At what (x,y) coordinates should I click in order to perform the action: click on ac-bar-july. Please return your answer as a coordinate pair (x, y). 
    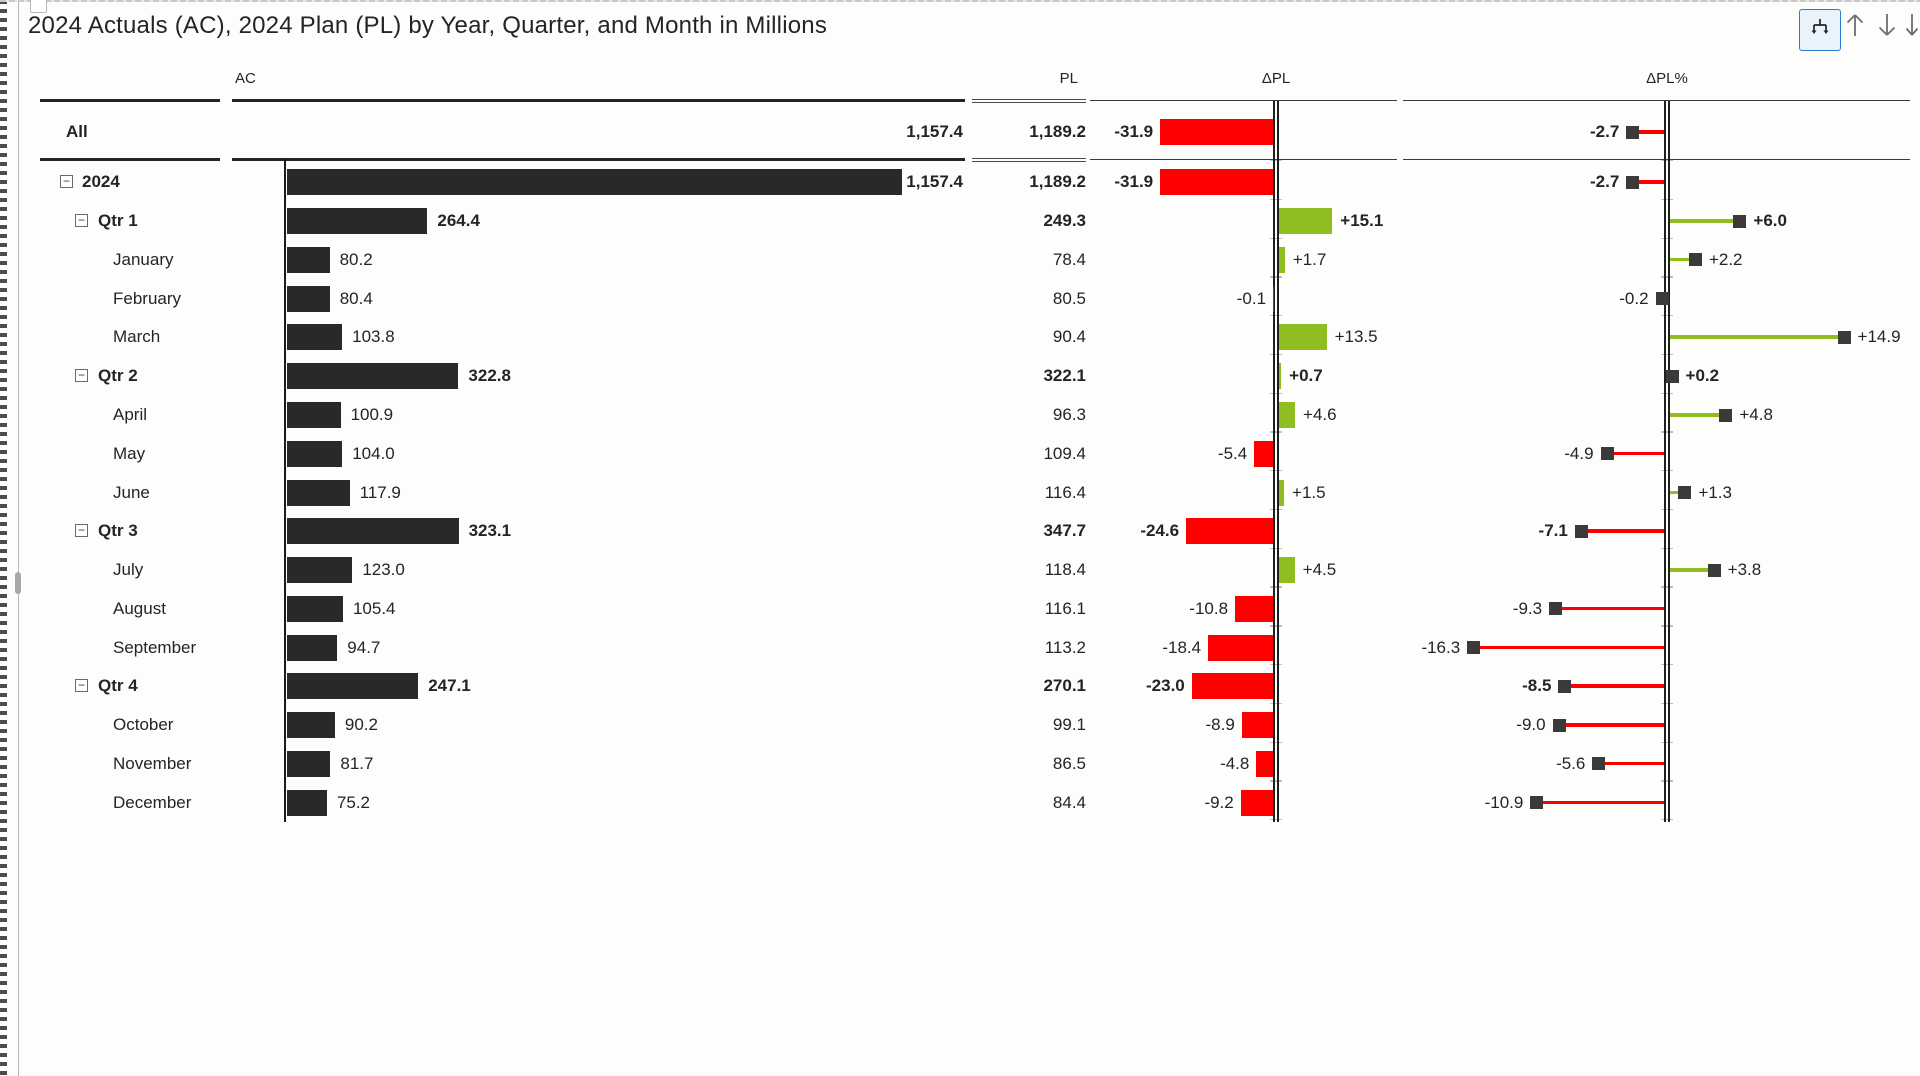
    Looking at the image, I should click on (320, 570).